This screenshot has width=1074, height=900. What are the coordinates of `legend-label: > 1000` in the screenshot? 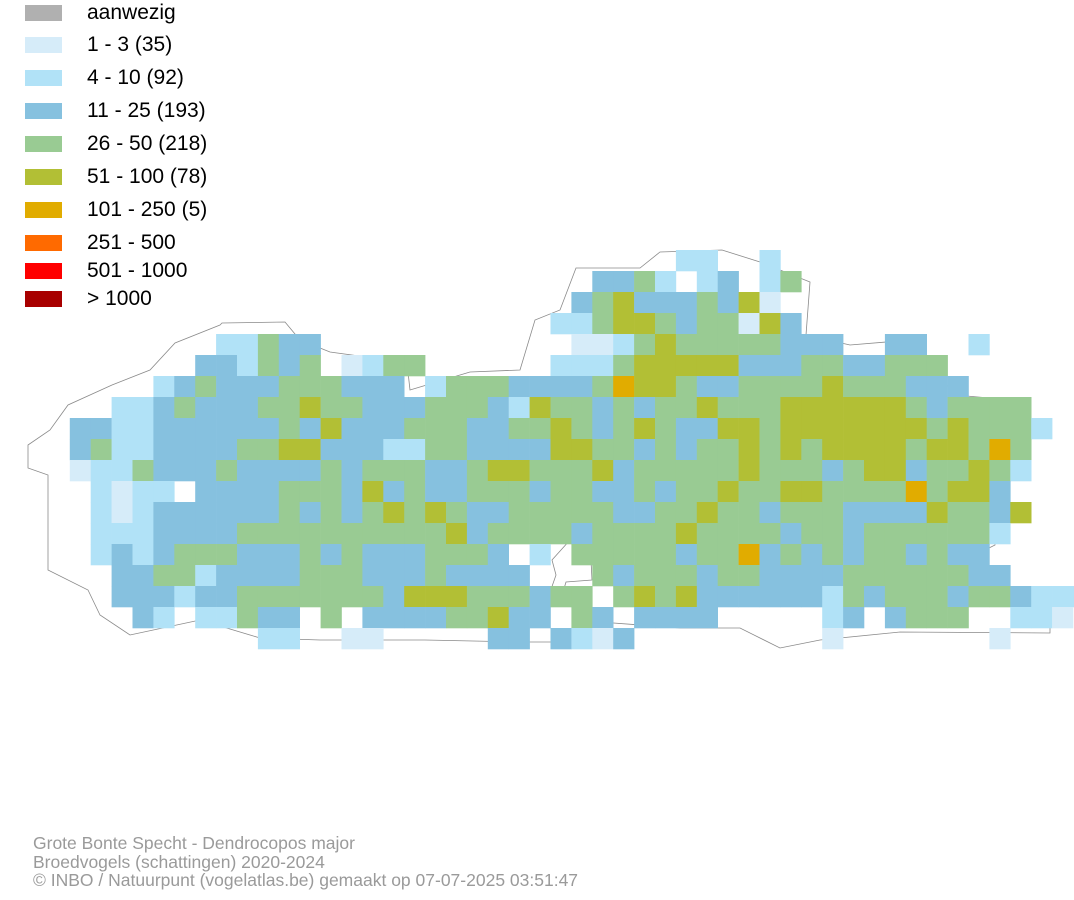 It's located at (119, 298).